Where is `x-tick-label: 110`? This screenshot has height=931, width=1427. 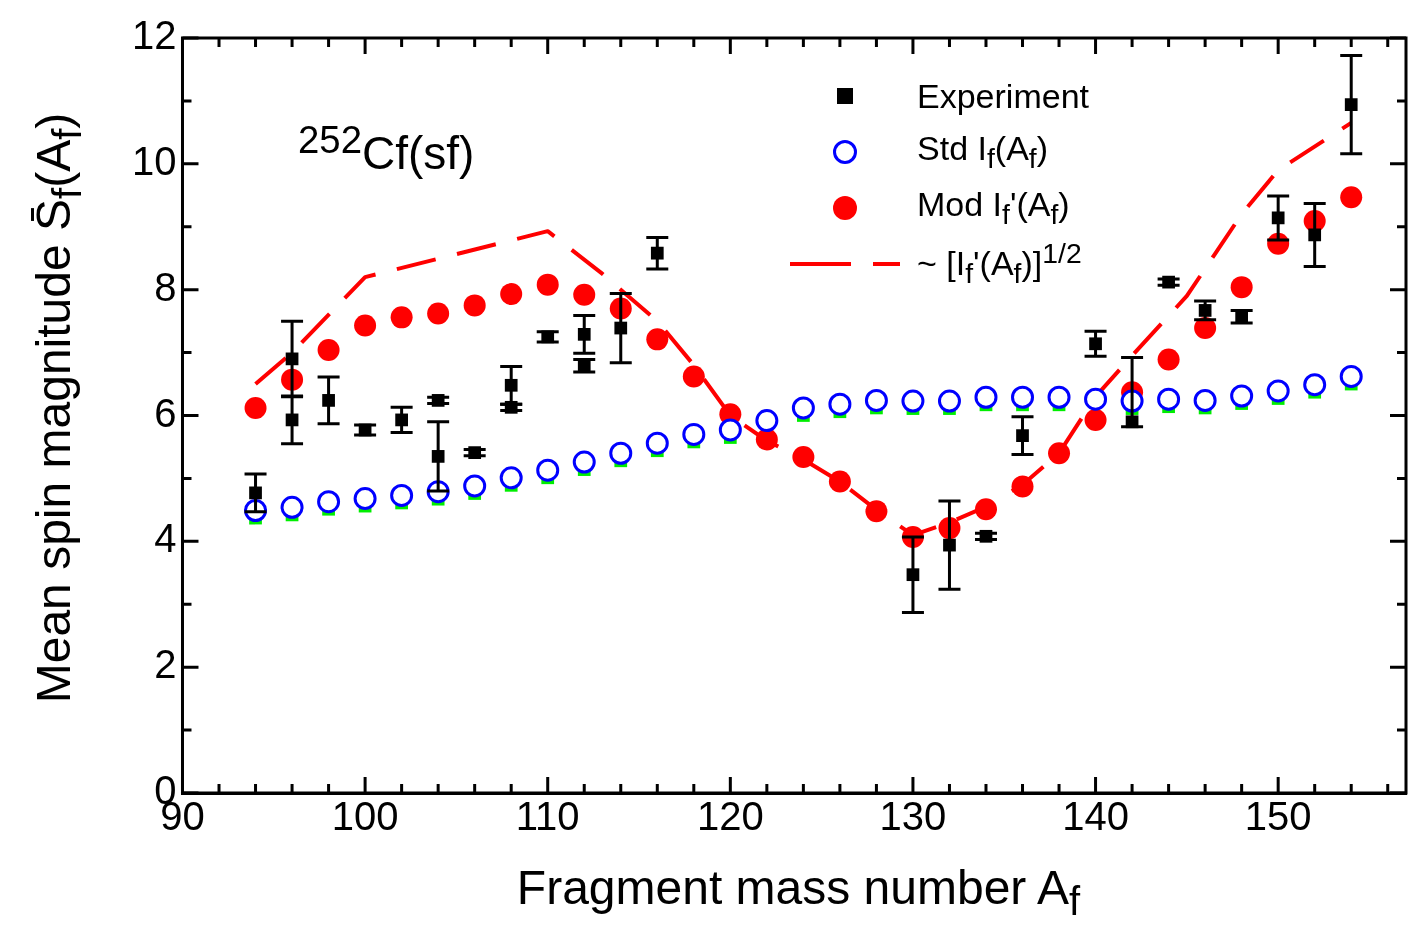 x-tick-label: 110 is located at coordinates (547, 816).